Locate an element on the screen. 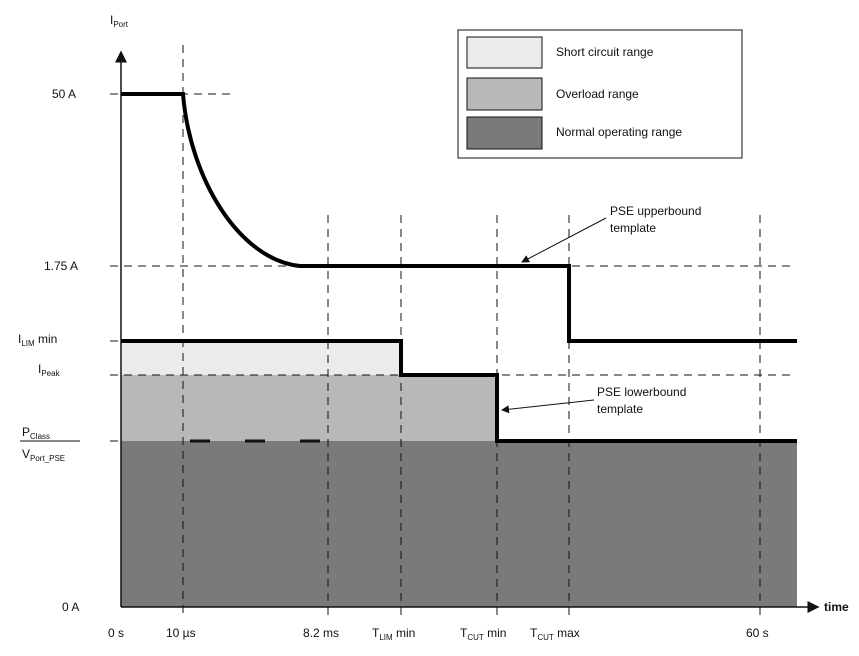  upperbound-annotation: PSE upperbound template is located at coordinates (611, 233).